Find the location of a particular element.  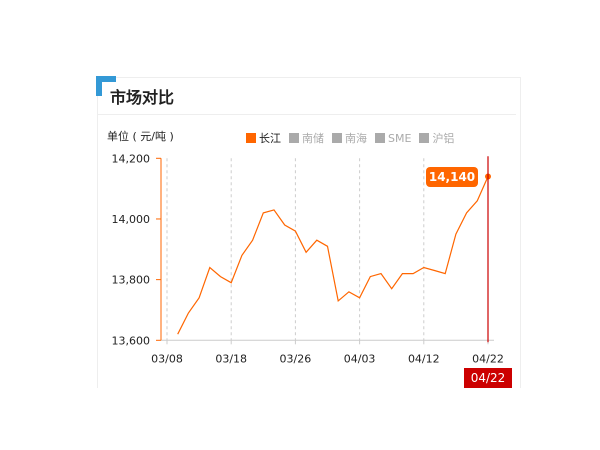

legend-item-0: 长江 is located at coordinates (263, 138).